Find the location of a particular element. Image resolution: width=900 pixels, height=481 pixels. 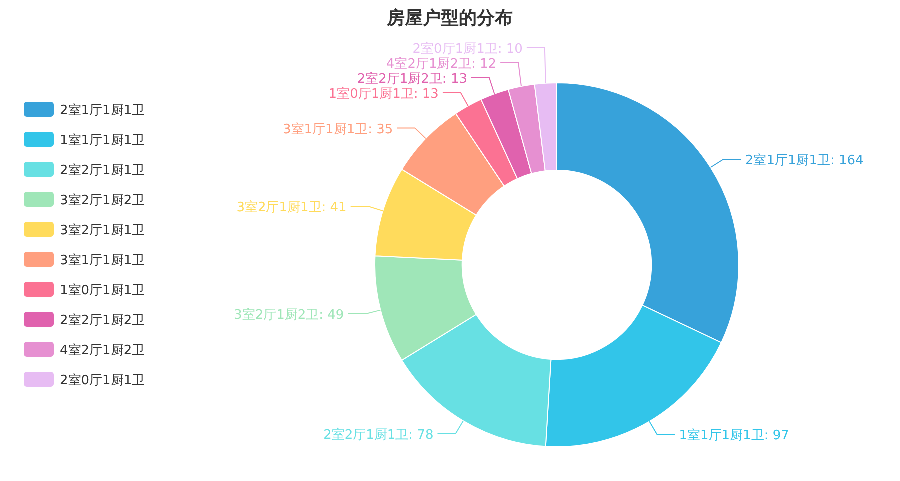

legend-label: 3室2厅1厨2卫 is located at coordinates (103, 200).